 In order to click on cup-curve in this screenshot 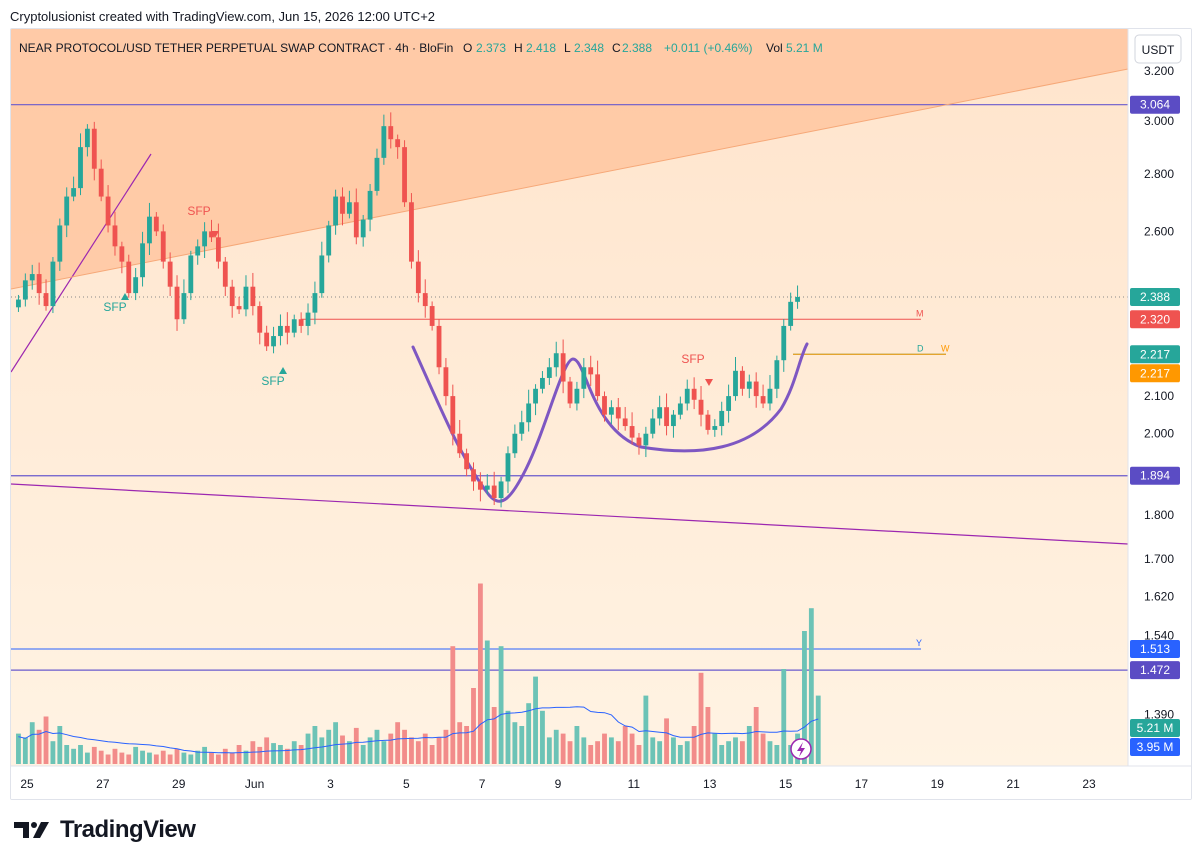, I will do `click(610, 422)`.